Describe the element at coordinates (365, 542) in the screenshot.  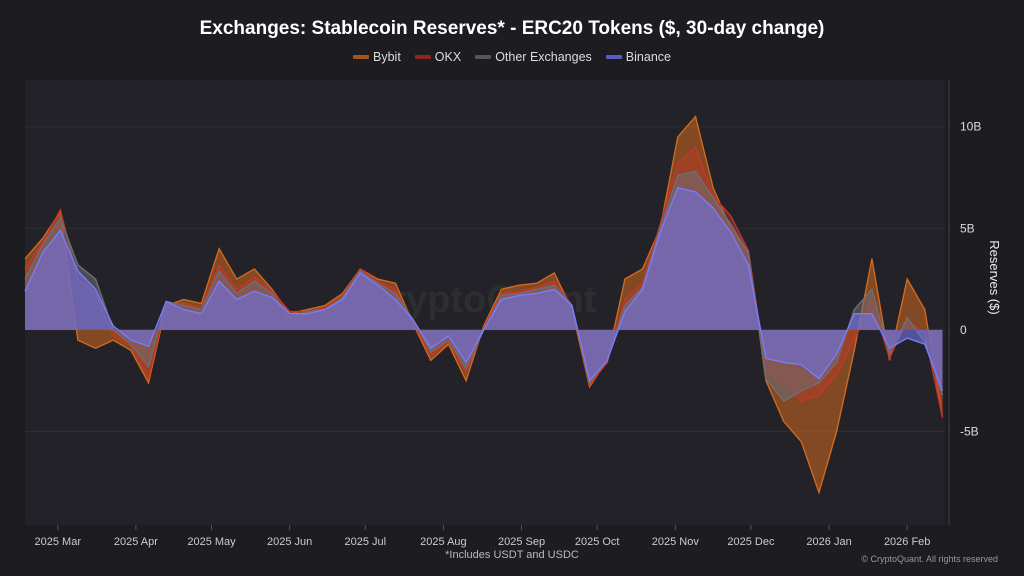
I see `x-tick-label: 2025 Jul` at that location.